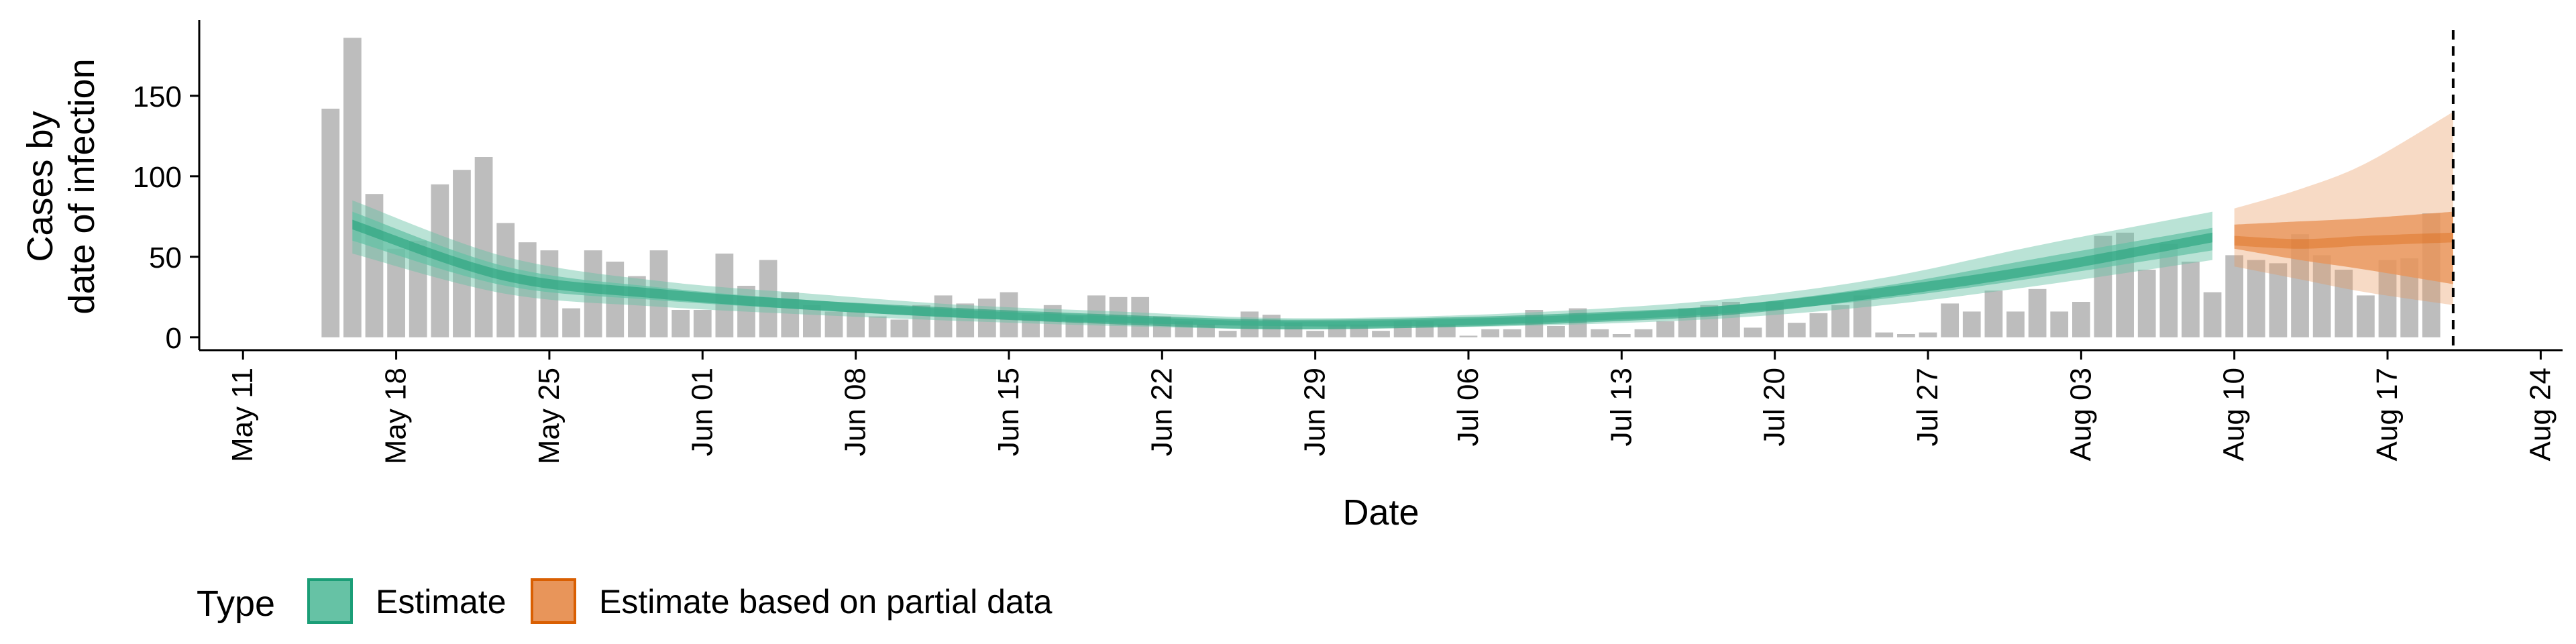 Image resolution: width=2576 pixels, height=644 pixels. Describe the element at coordinates (242, 415) in the screenshot. I see `x-tick-label: May 11` at that location.